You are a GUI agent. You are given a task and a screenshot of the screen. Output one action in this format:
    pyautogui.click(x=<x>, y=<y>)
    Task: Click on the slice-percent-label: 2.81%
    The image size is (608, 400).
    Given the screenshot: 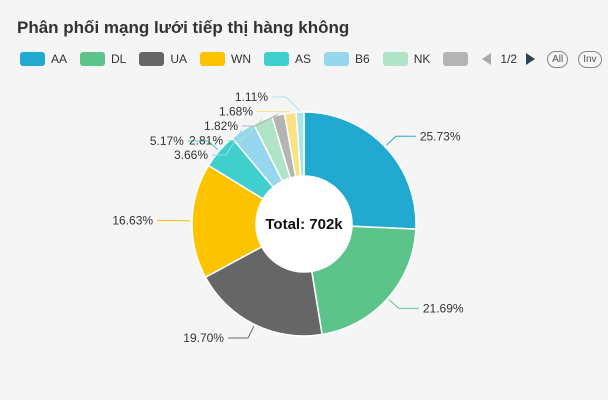 What is the action you would take?
    pyautogui.click(x=206, y=141)
    